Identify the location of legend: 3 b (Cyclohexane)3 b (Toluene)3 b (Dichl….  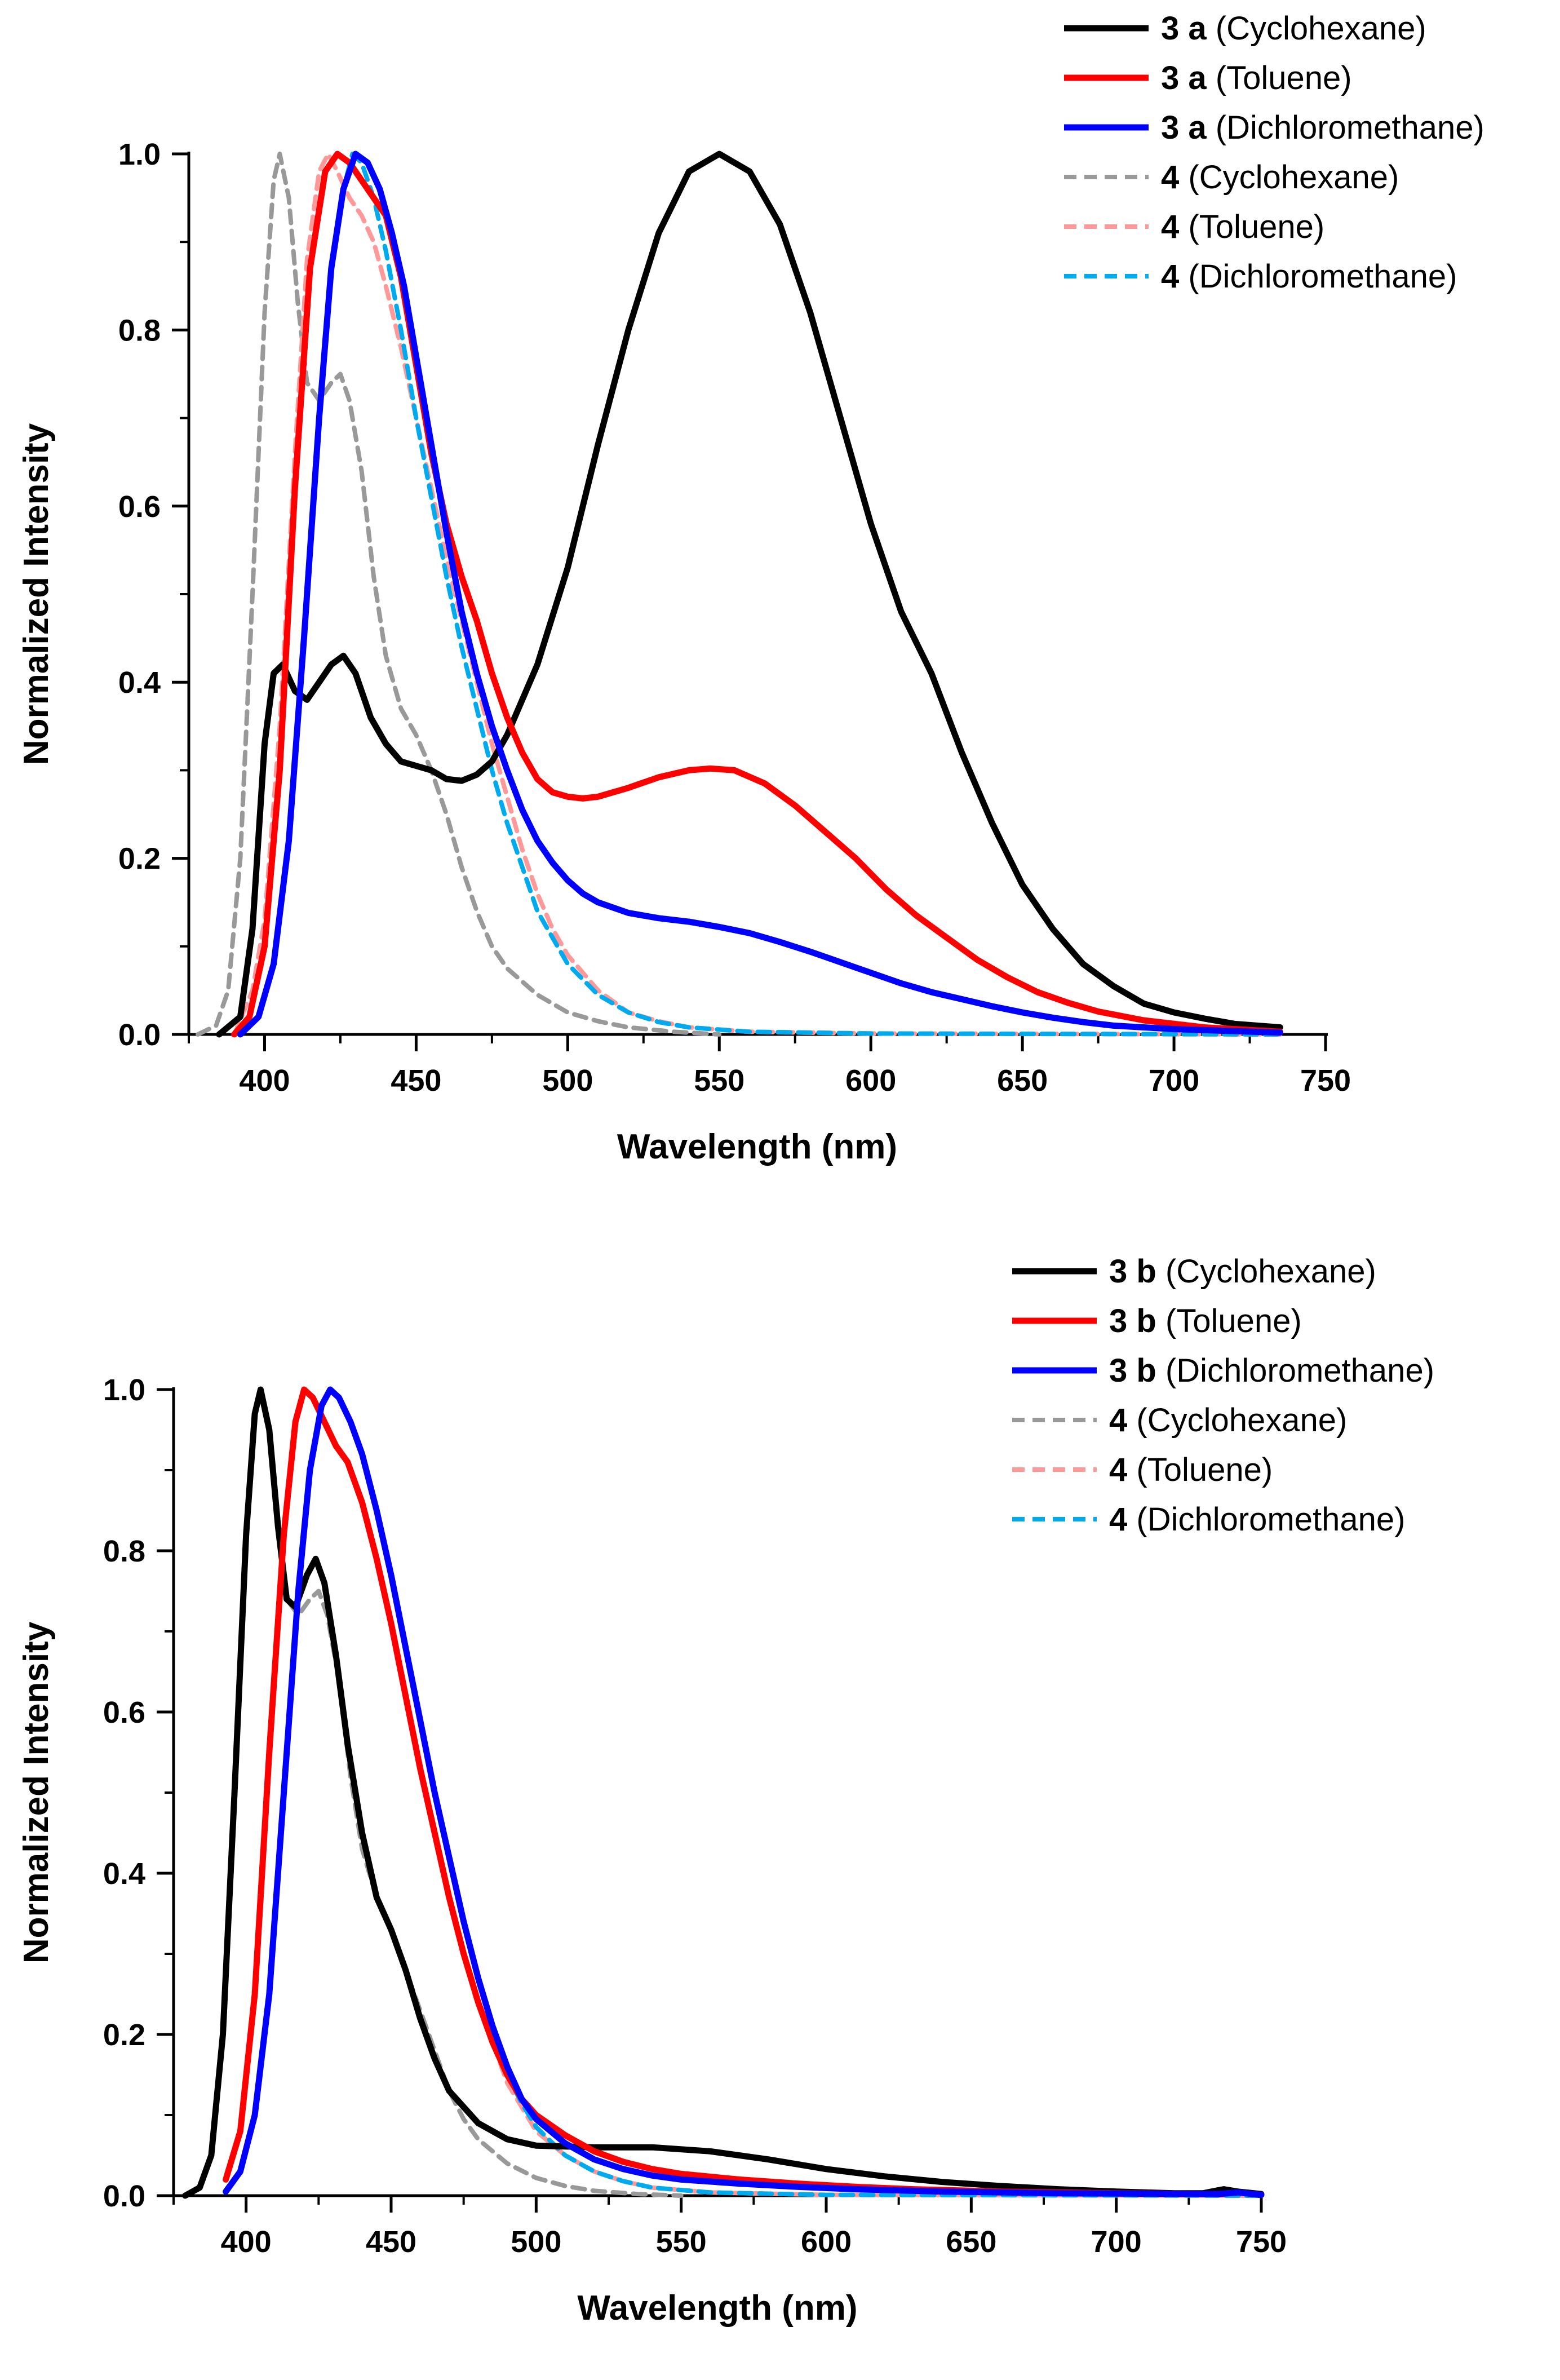
(1223, 1395).